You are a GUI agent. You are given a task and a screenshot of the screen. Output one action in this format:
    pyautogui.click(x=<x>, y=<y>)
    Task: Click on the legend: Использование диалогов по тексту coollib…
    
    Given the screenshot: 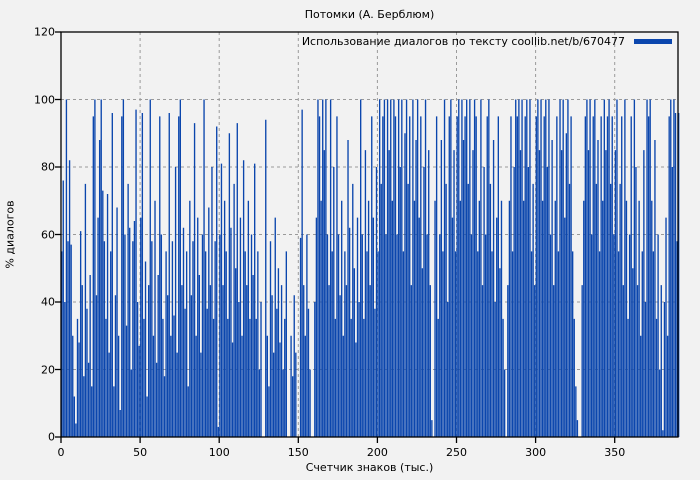 What is the action you would take?
    pyautogui.click(x=487, y=41)
    